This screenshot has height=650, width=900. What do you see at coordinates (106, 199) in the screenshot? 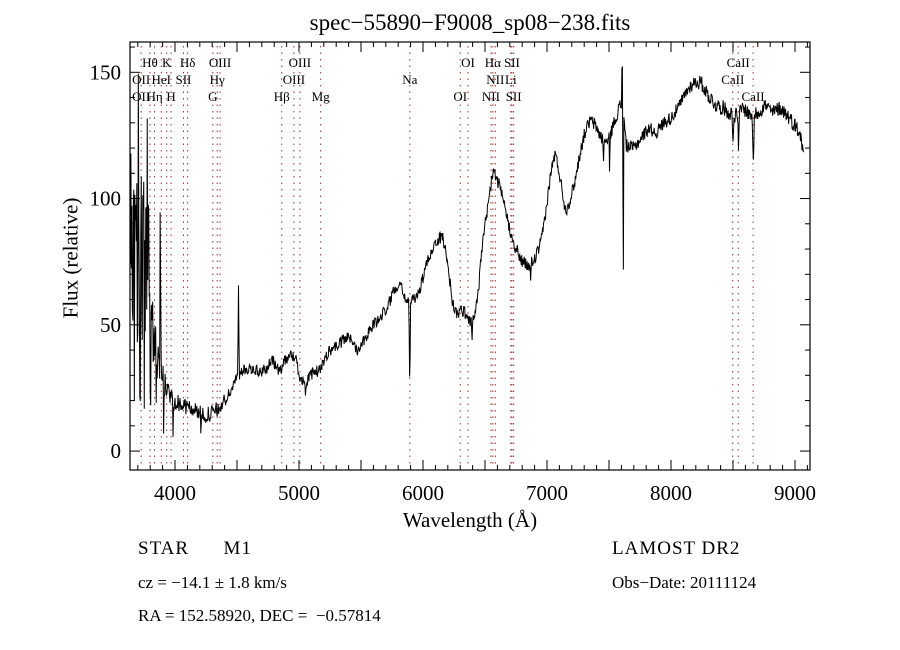
I see `y-tick-label: 100` at bounding box center [106, 199].